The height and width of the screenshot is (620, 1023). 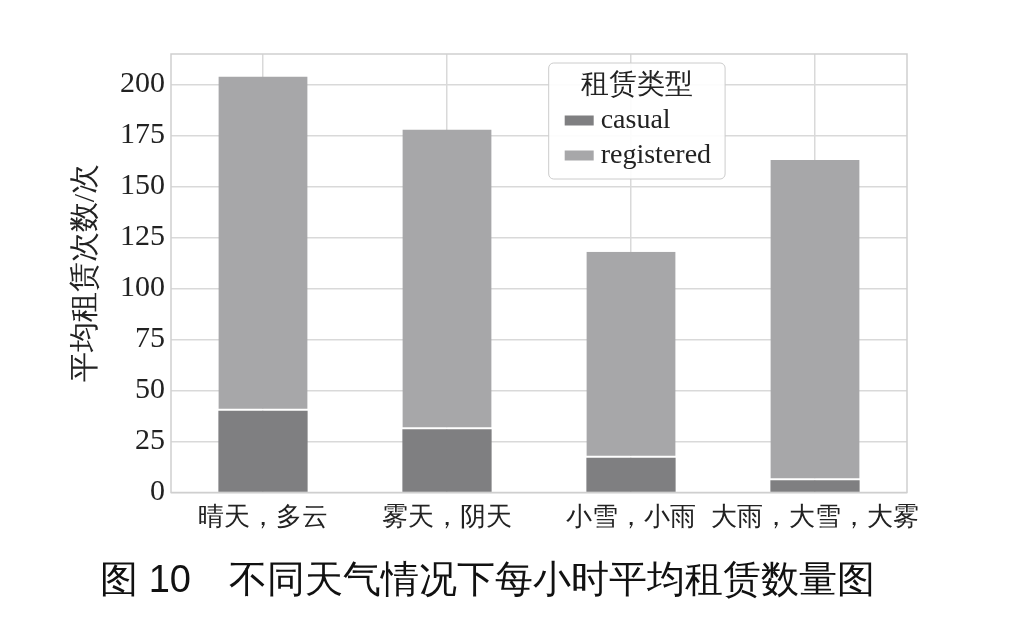 What do you see at coordinates (150, 439) in the screenshot?
I see `y-tick-label: 25` at bounding box center [150, 439].